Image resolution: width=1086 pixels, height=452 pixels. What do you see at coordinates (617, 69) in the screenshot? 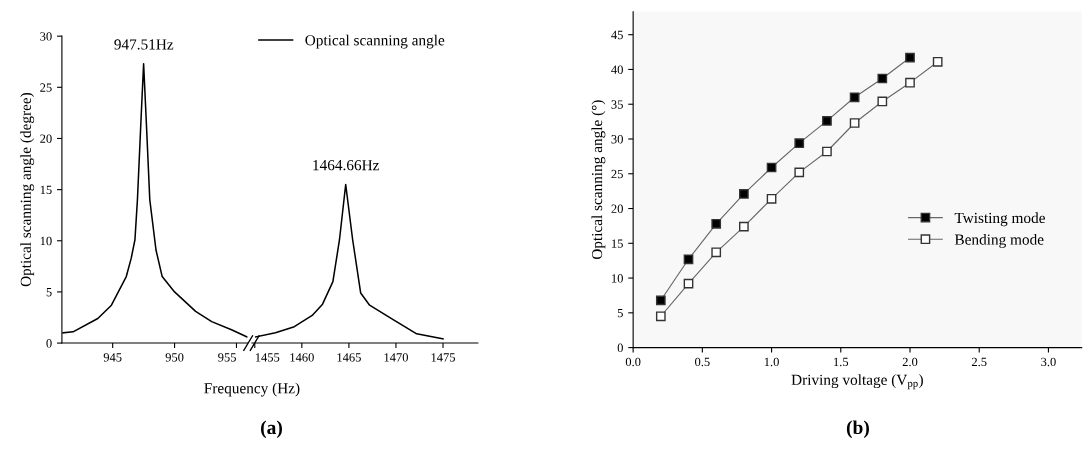
I see `y-tick-label: 40` at bounding box center [617, 69].